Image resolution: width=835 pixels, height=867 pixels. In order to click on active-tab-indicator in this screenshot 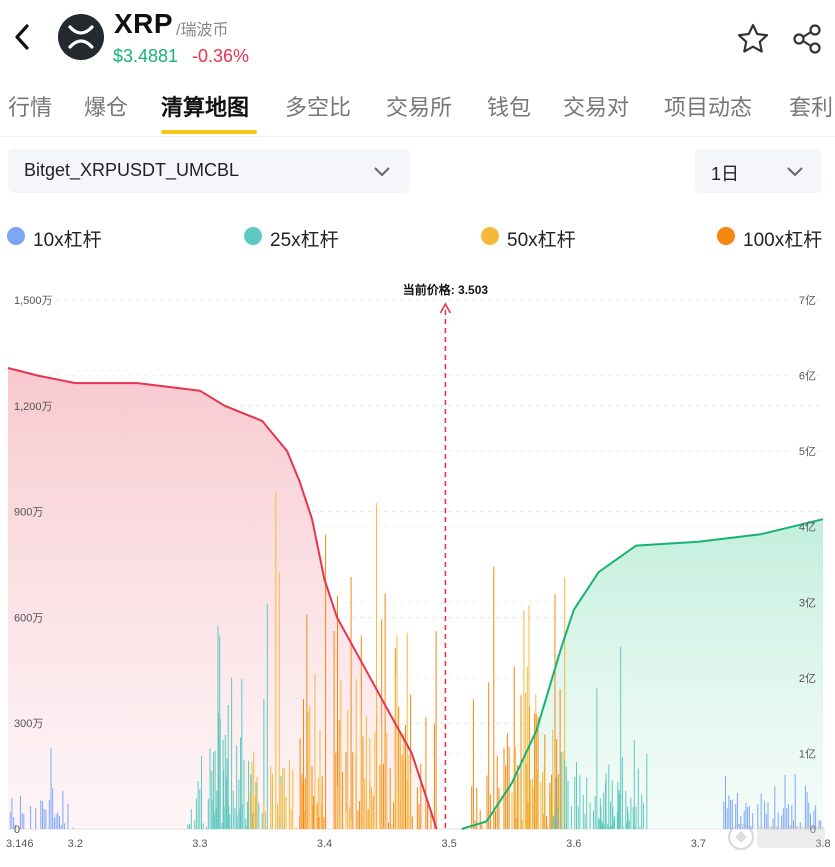, I will do `click(209, 132)`.